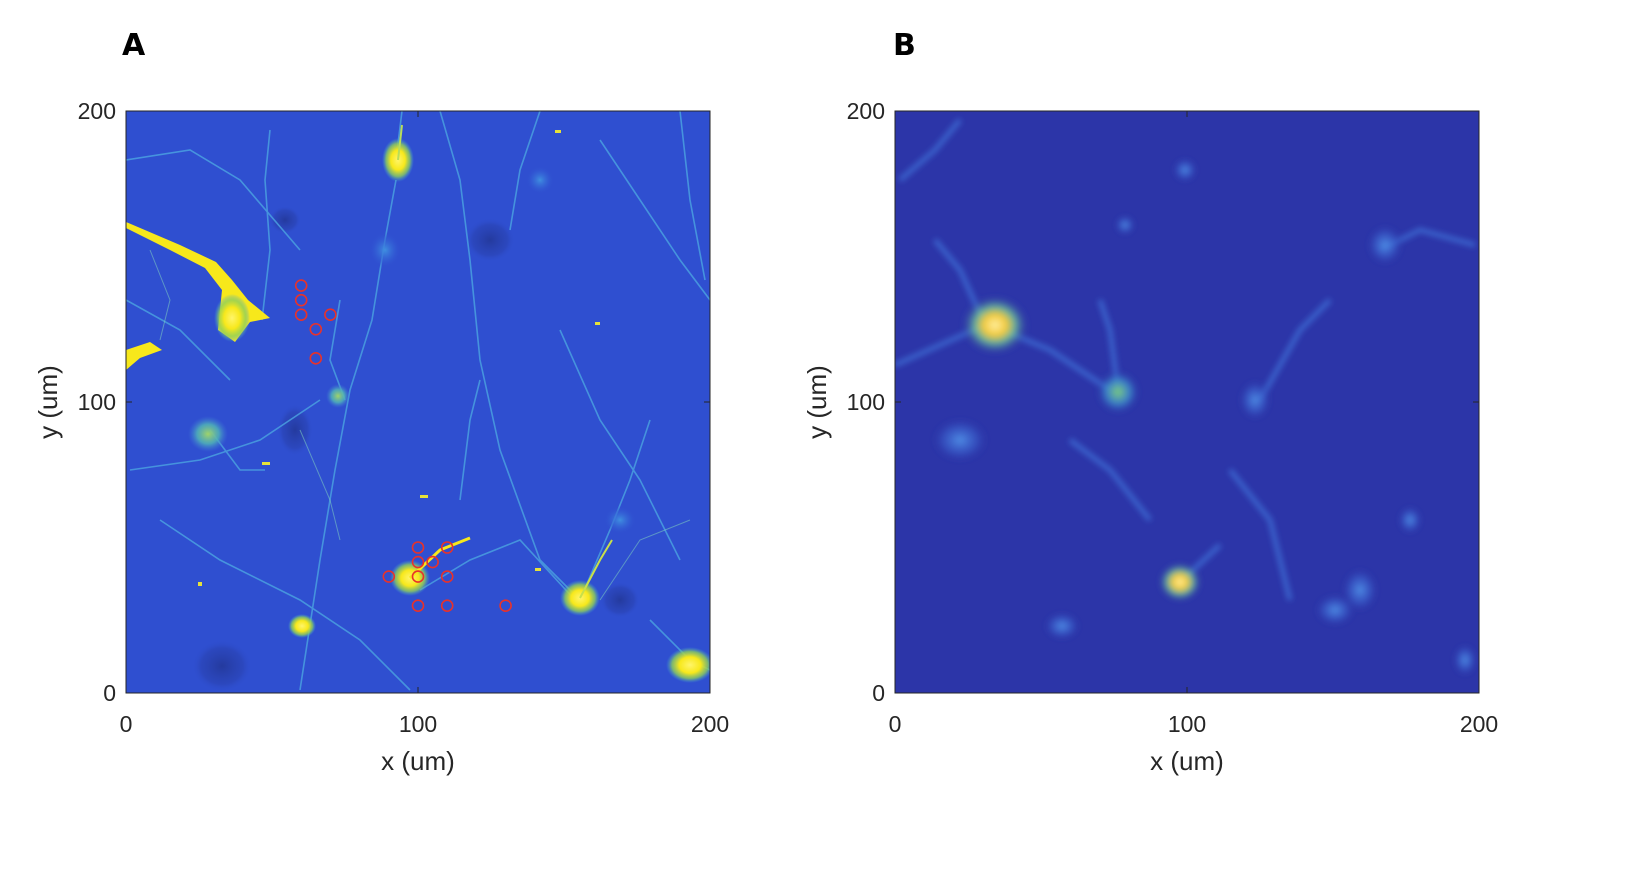  What do you see at coordinates (866, 111) in the screenshot?
I see `panel-b-ytick-200: 200` at bounding box center [866, 111].